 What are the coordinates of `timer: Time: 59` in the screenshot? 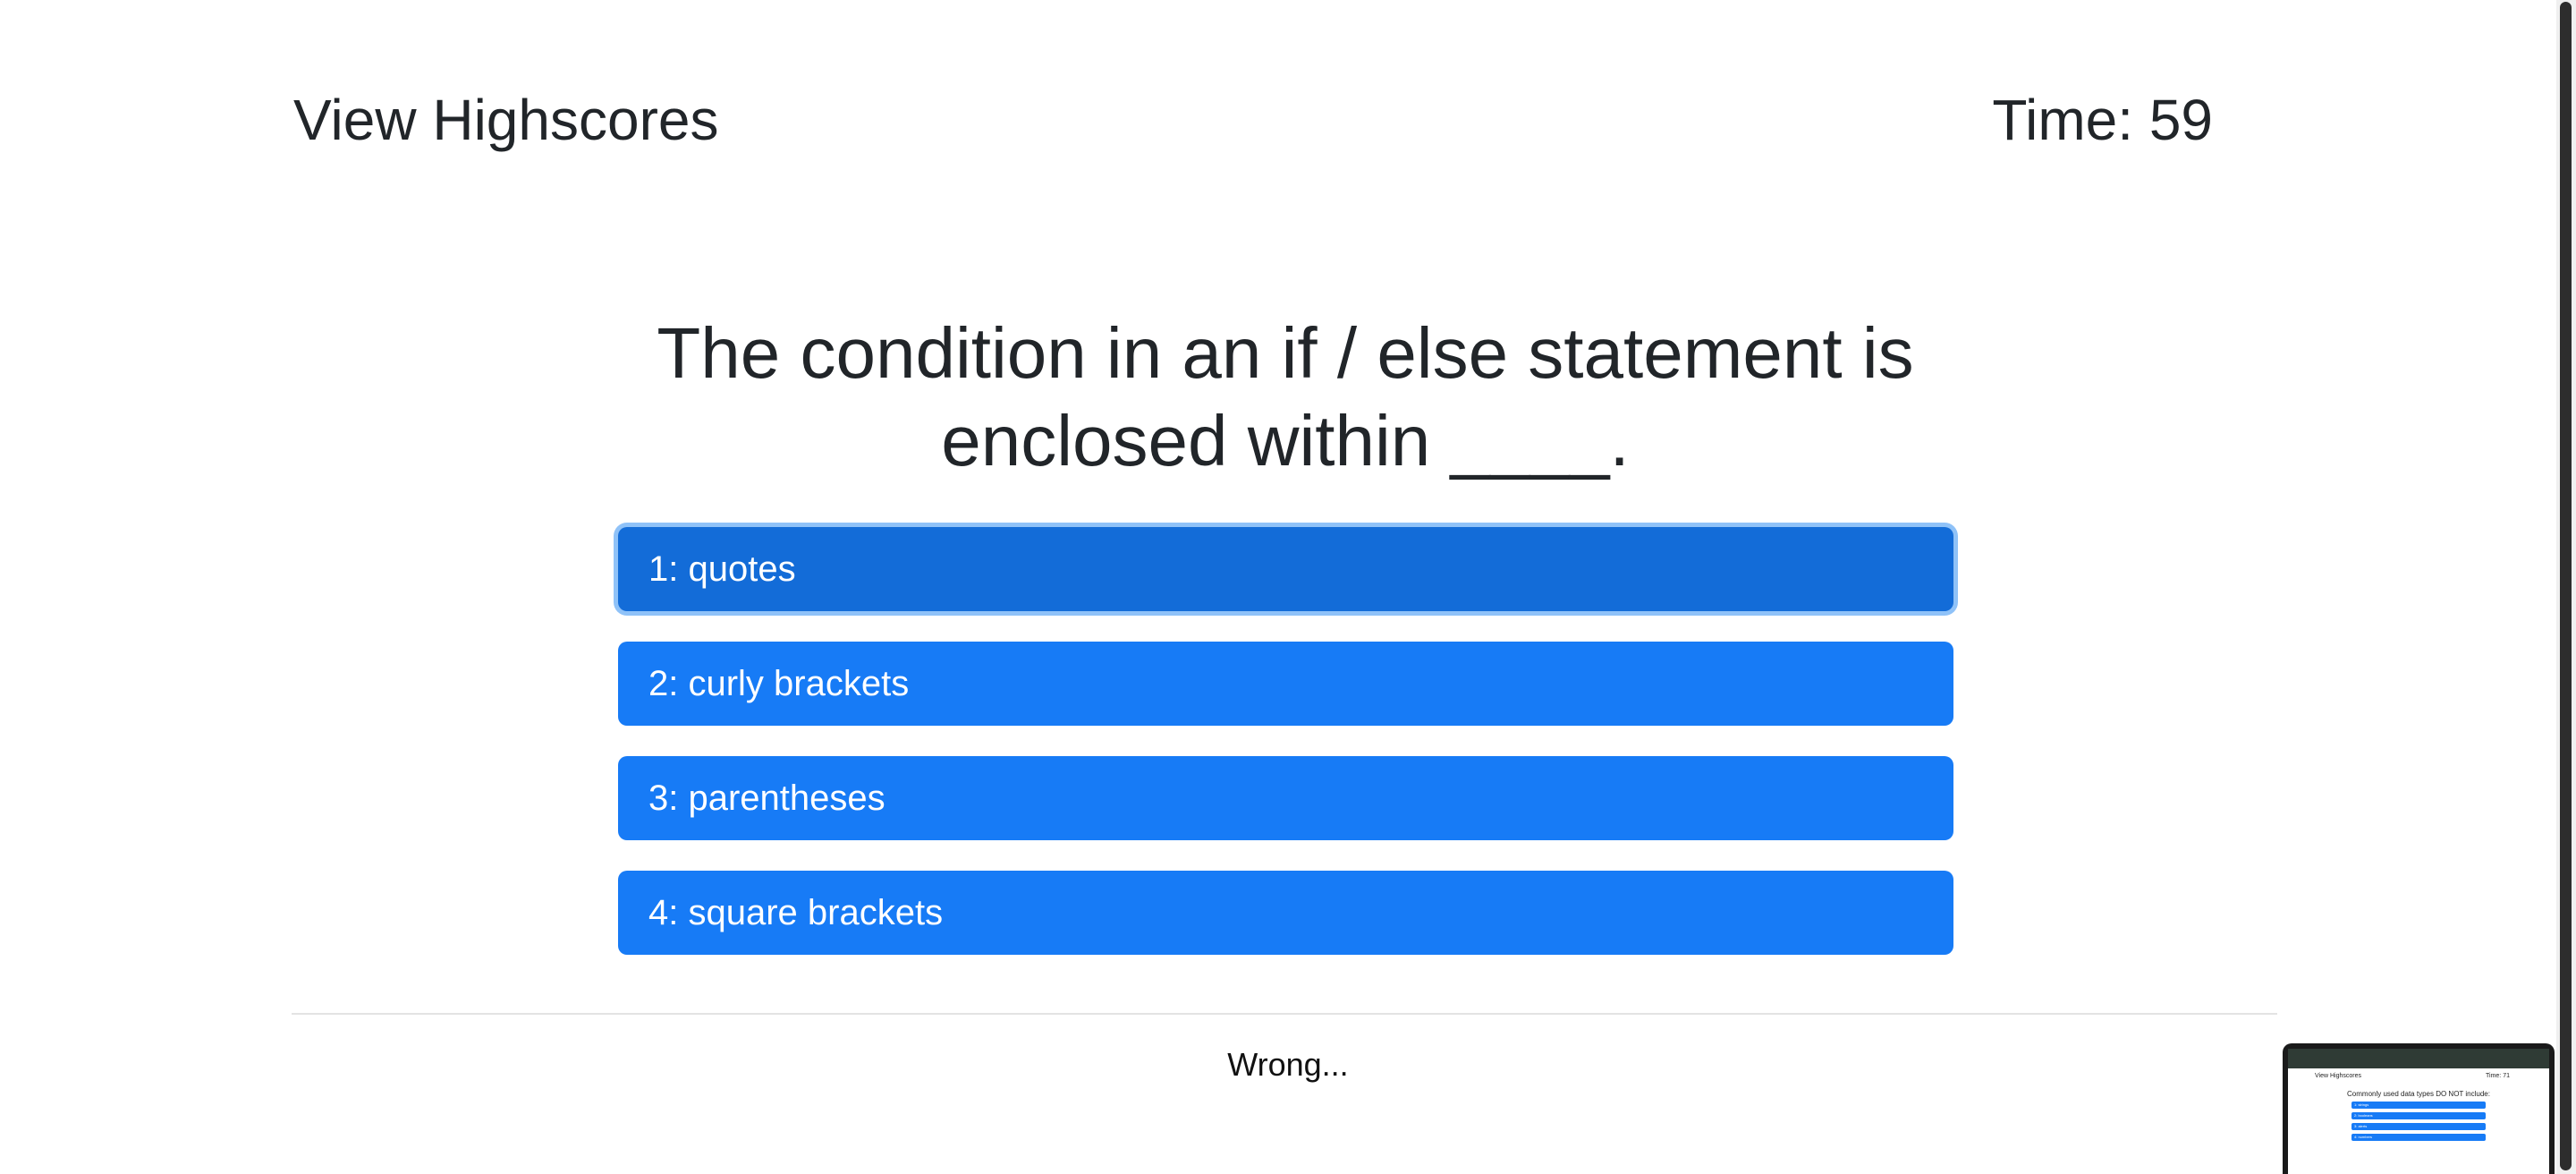 It's located at (2102, 120).